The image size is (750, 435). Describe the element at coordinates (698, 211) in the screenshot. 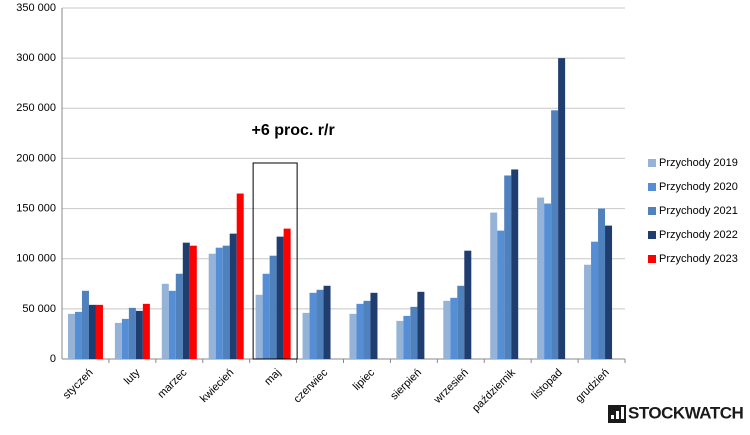

I see `legend-label: Przychody 2021` at that location.